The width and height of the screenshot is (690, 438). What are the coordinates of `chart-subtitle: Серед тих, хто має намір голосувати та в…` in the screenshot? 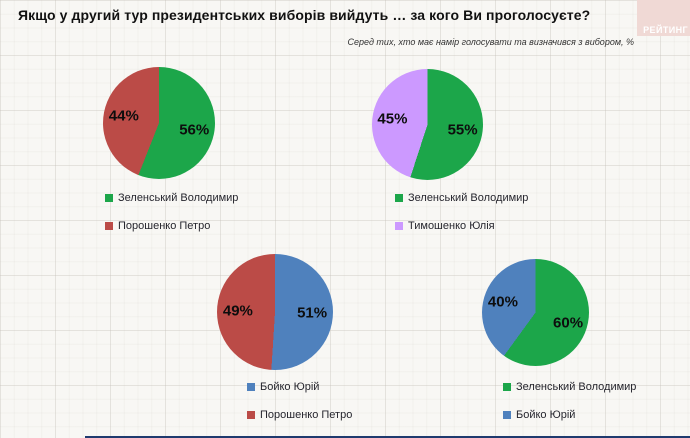 It's located at (490, 42).